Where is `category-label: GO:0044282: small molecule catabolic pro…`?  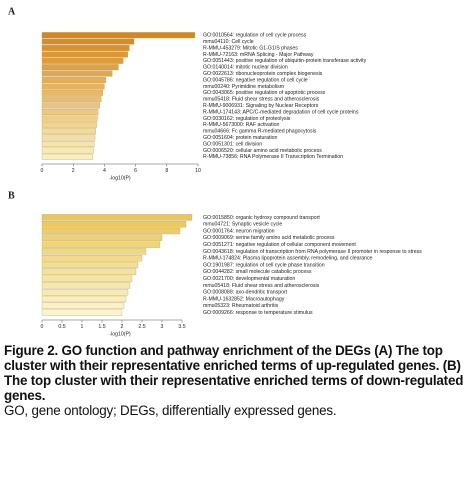
category-label: GO:0044282: small molecule catabolic pro… is located at coordinates (257, 272).